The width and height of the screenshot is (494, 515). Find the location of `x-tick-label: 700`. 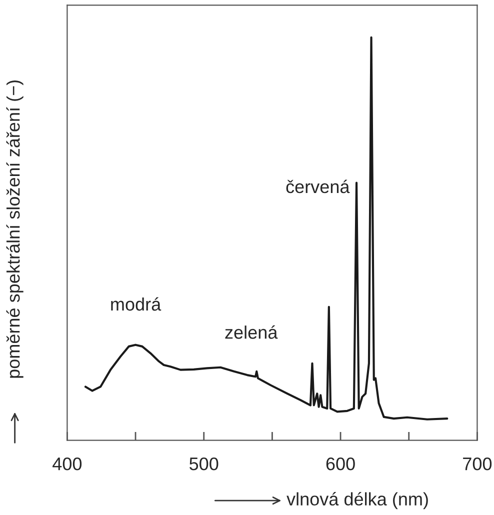

x-tick-label: 700 is located at coordinates (477, 463).